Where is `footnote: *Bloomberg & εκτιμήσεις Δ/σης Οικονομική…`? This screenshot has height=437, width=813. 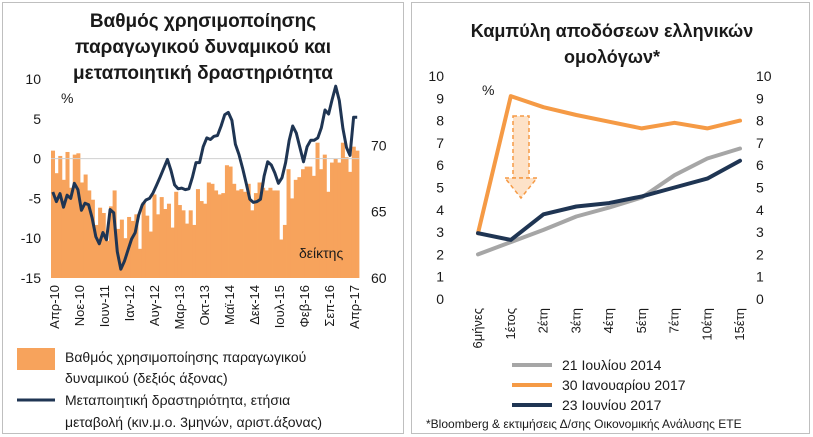 footnote: *Bloomberg & εκτιμήσεις Δ/σης Οικονομική… is located at coordinates (584, 424).